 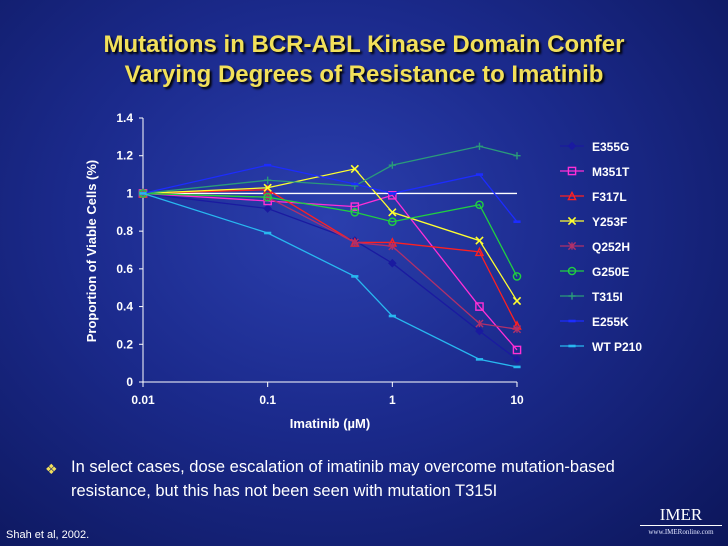 I want to click on y-tick-label: 1, so click(x=129, y=193).